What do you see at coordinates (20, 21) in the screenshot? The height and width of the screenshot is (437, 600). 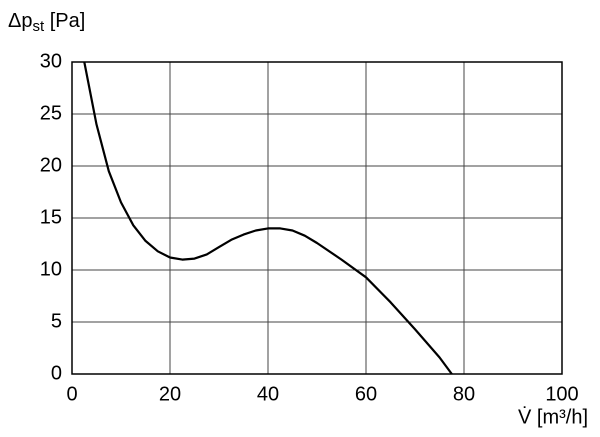 I see `y-label-symbol: Δp` at bounding box center [20, 21].